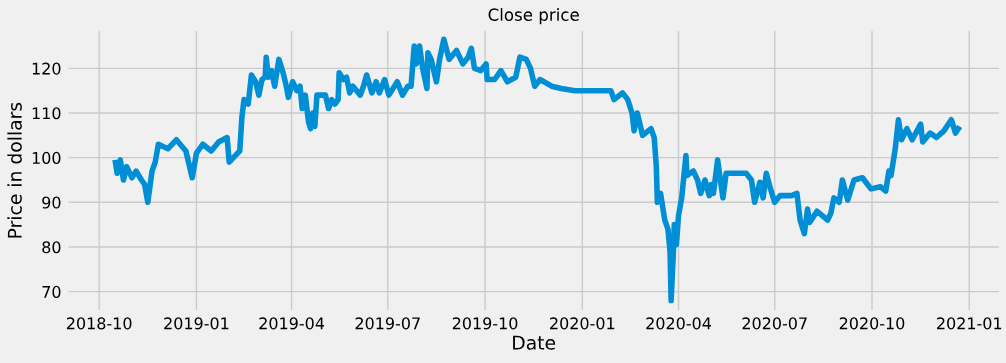 The image size is (1006, 363). What do you see at coordinates (46, 113) in the screenshot?
I see `y-tick-label: 110` at bounding box center [46, 113].